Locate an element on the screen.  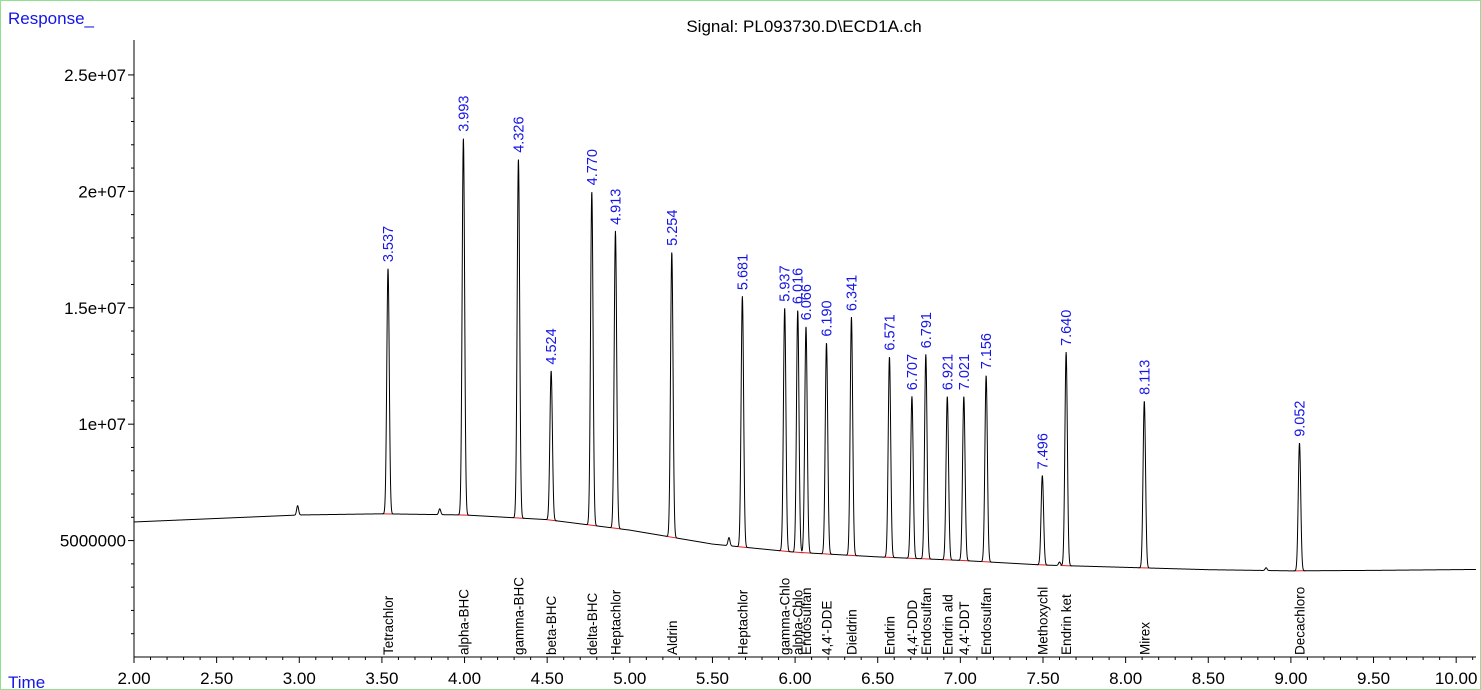
peak-rt-label: 9.052 is located at coordinates (1300, 418).